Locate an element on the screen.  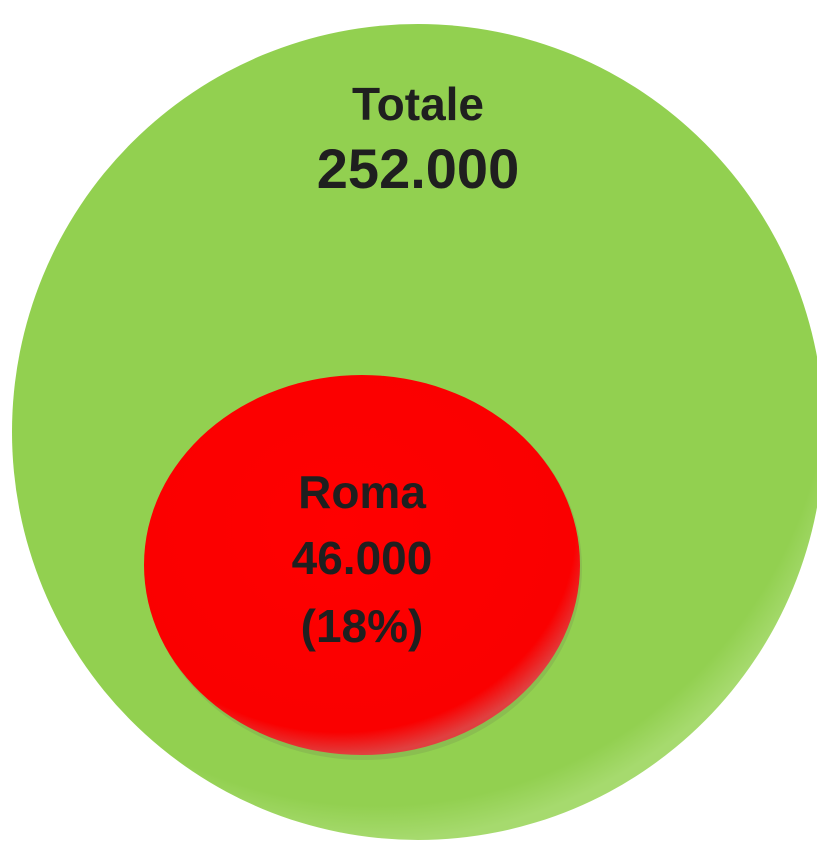
inner-label: Roma is located at coordinates (362, 492).